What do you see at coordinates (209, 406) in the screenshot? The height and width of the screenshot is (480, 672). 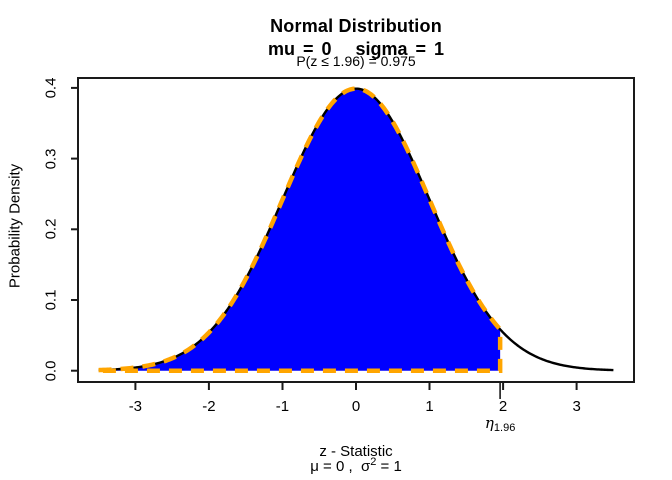 I see `x-tick-label: -2` at bounding box center [209, 406].